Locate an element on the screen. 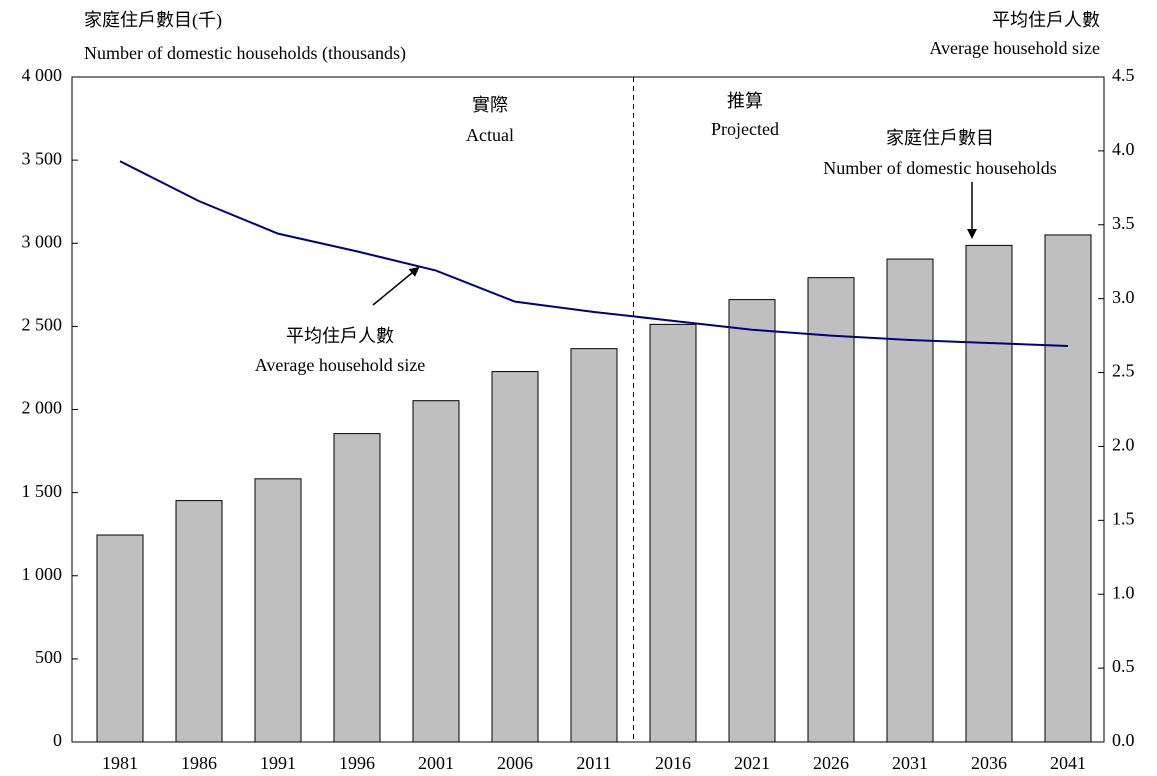  annotation: Actual is located at coordinates (490, 135).